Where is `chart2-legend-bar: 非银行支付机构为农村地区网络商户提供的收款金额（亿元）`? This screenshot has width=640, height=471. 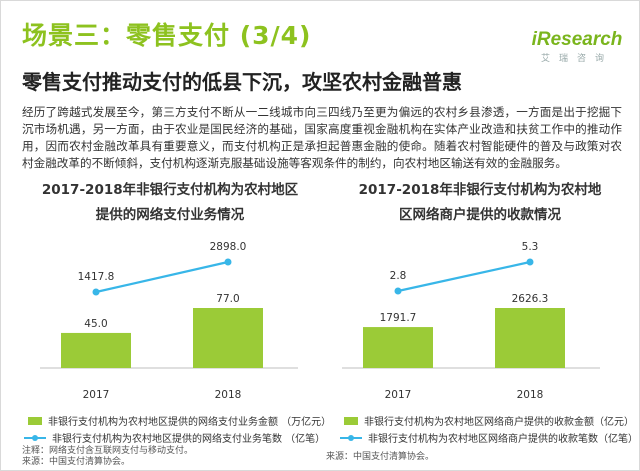
chart2-legend-bar: 非银行支付机构为农村地区网络商户提供的收款金额（亿元） is located at coordinates (489, 420).